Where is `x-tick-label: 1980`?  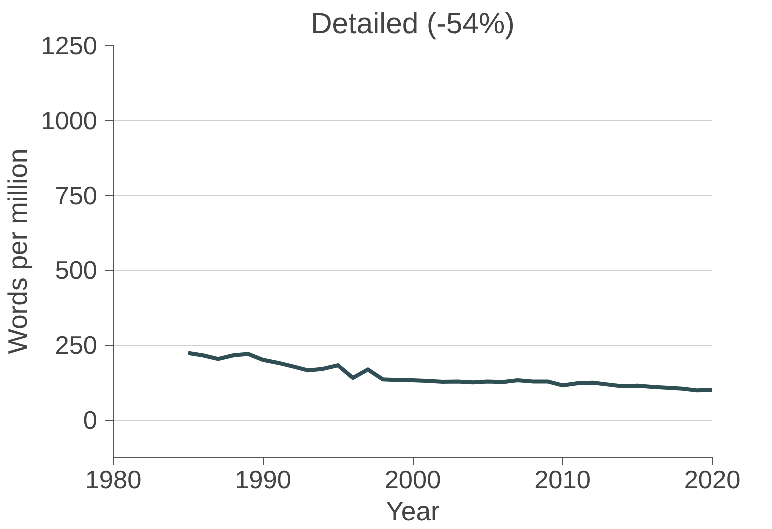 x-tick-label: 1980 is located at coordinates (113, 480).